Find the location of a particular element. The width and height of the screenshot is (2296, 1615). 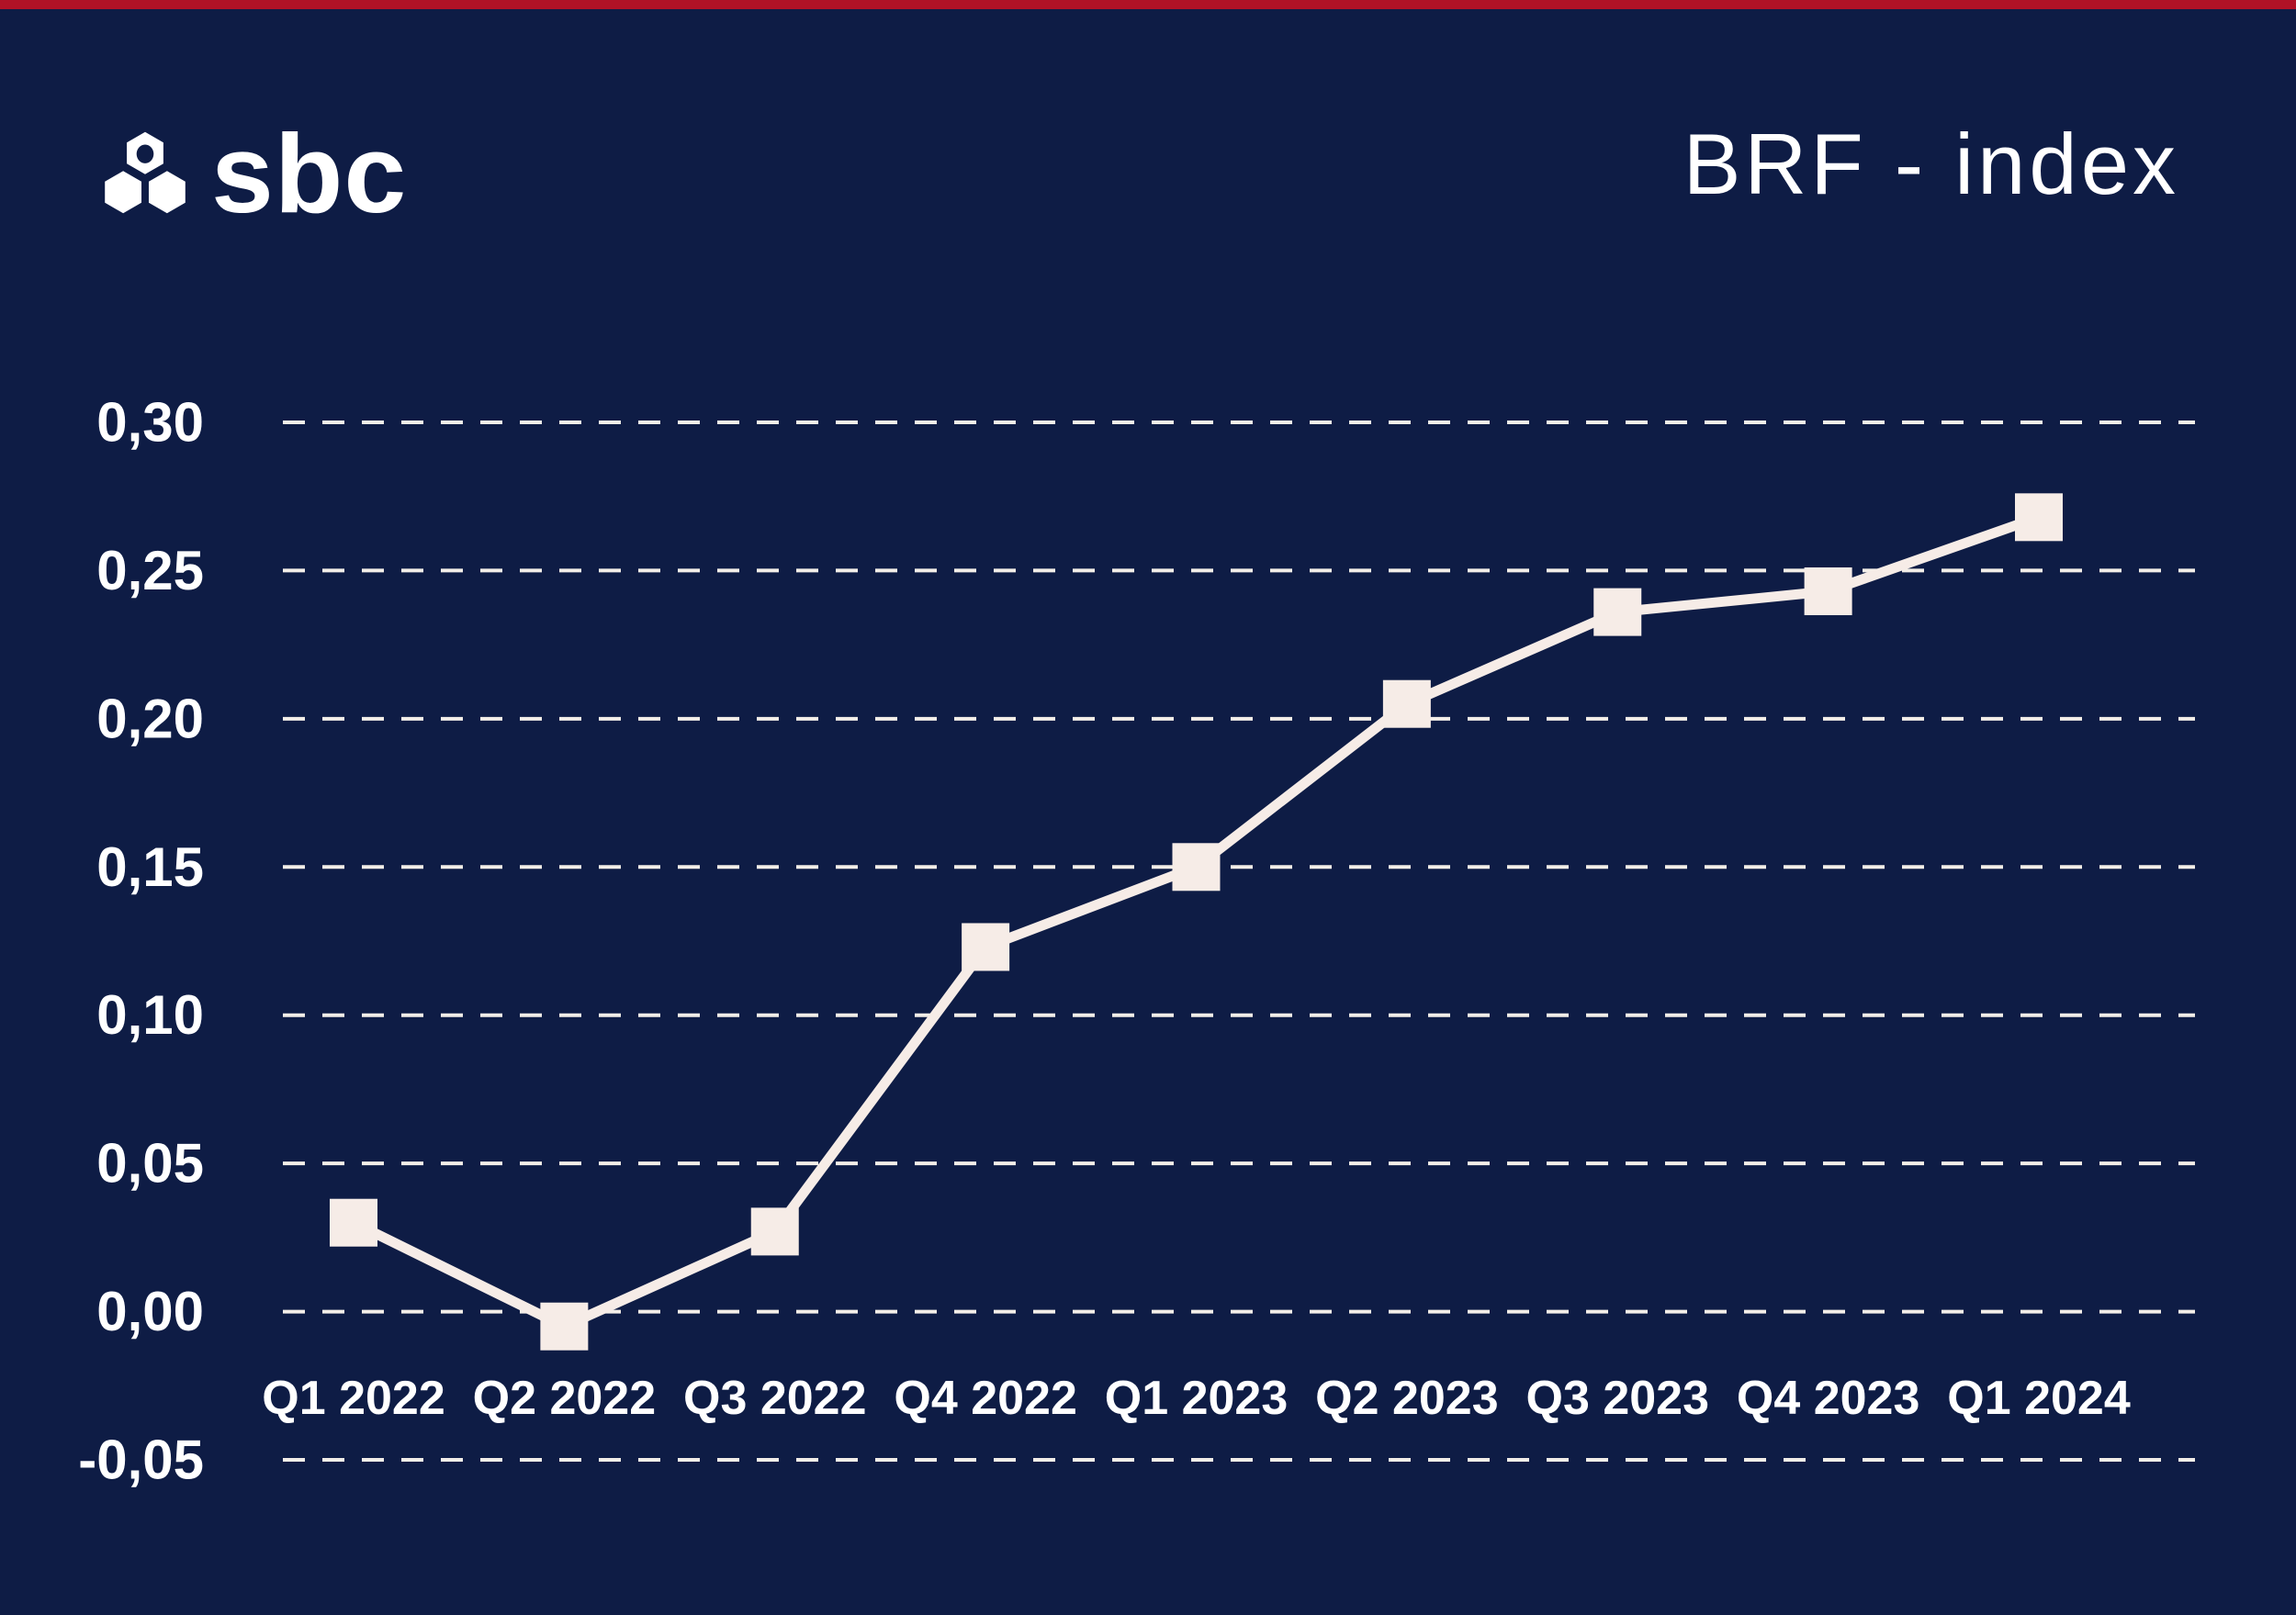

x-axis-label: Q1 2022 is located at coordinates (353, 1398).